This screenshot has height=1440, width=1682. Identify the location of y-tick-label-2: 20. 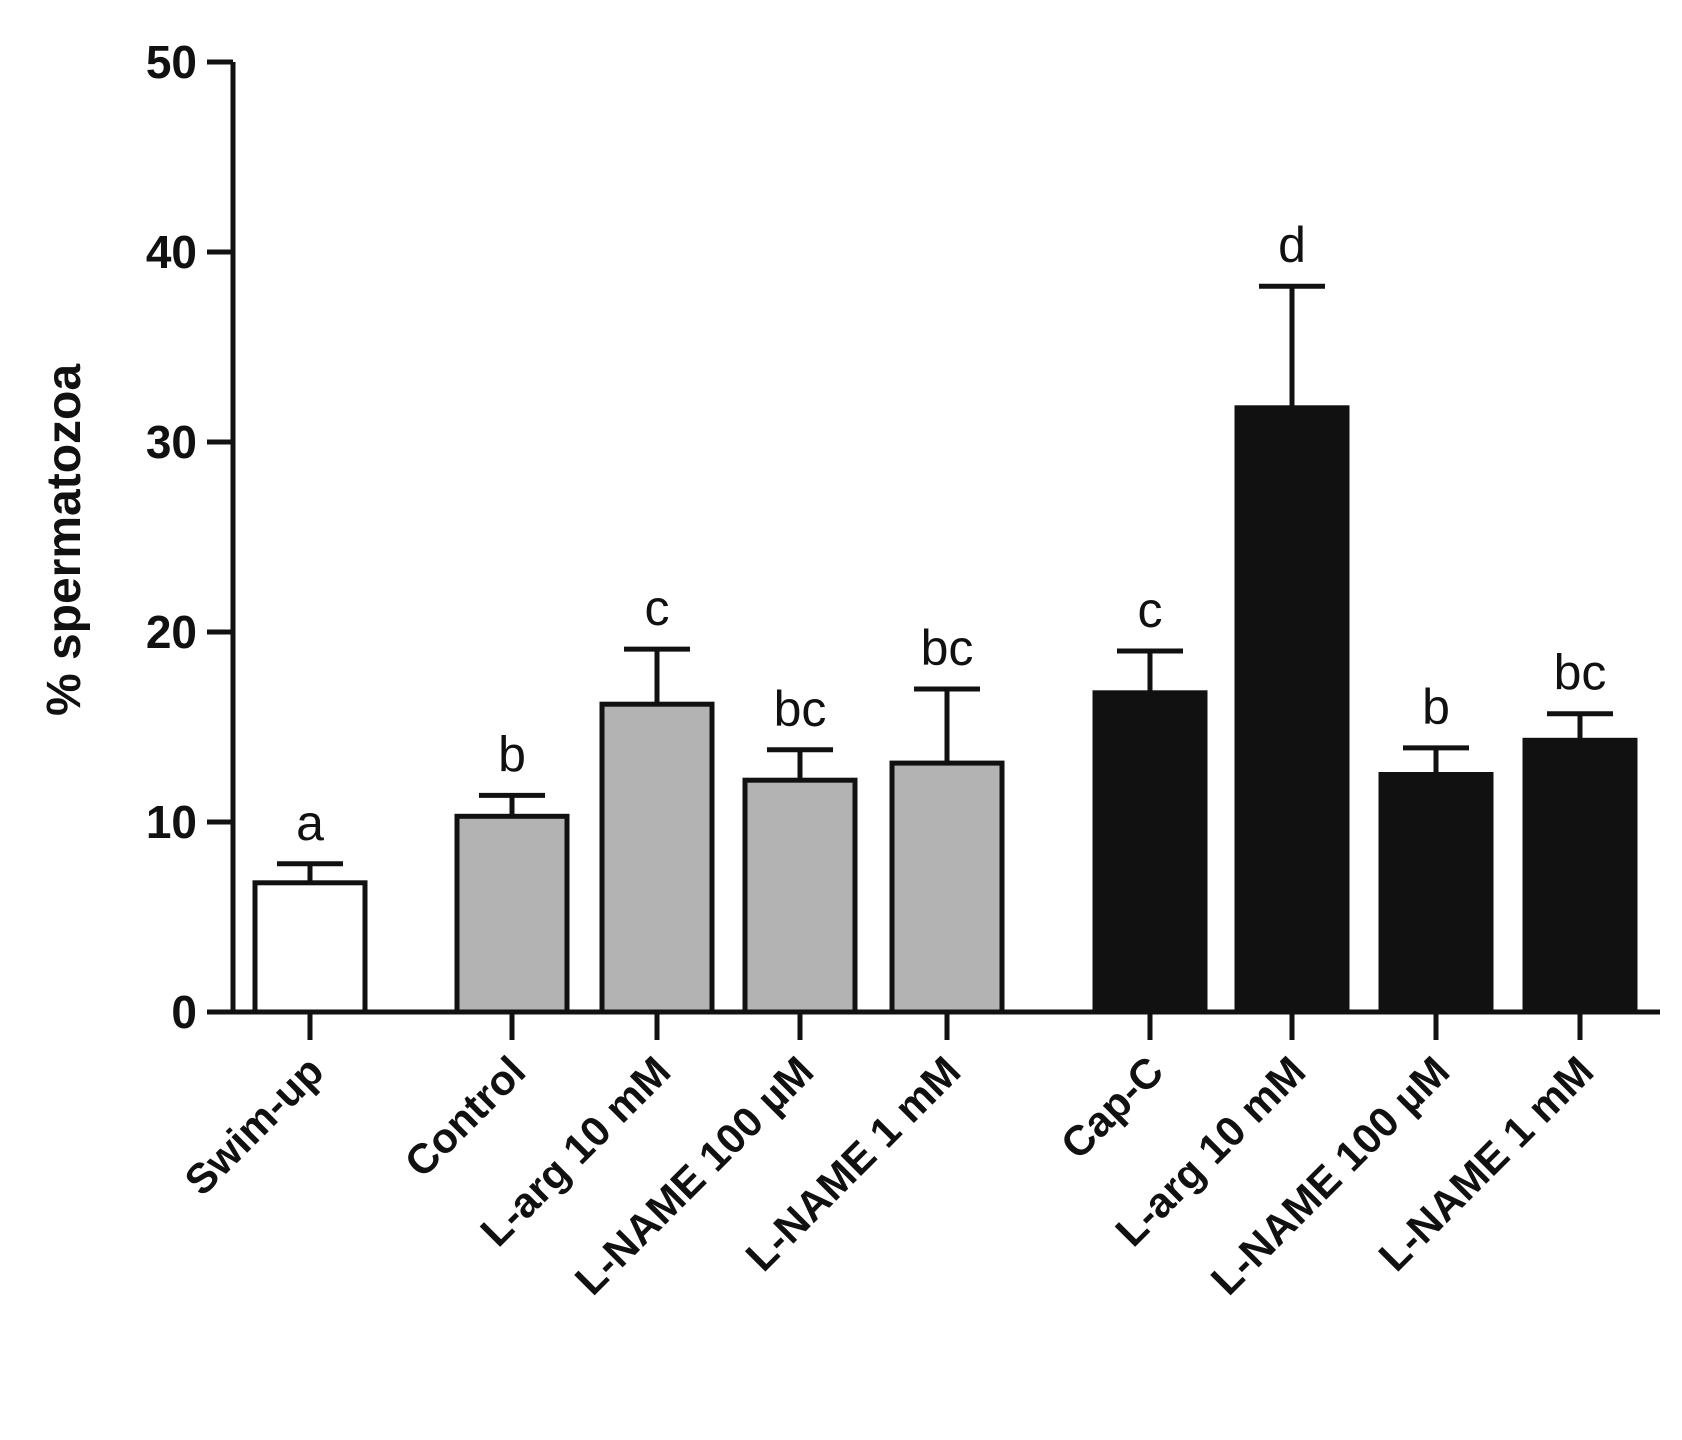
(171, 632).